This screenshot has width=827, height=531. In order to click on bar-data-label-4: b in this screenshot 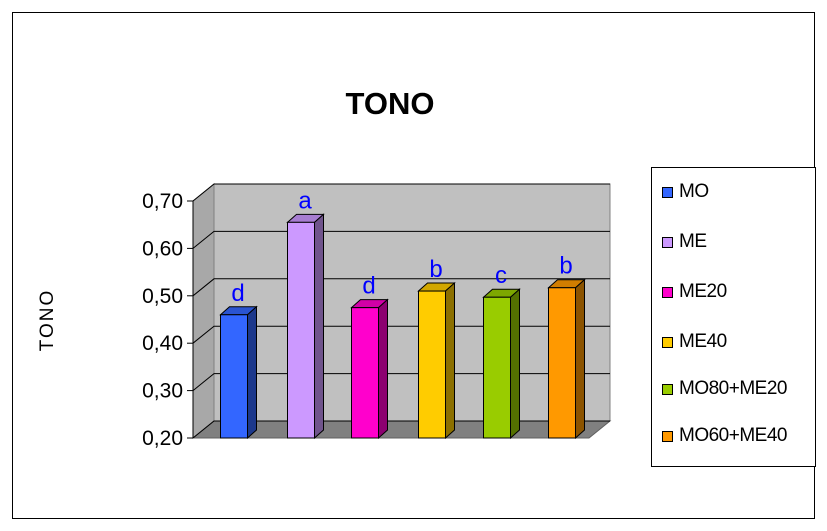, I will do `click(435, 269)`.